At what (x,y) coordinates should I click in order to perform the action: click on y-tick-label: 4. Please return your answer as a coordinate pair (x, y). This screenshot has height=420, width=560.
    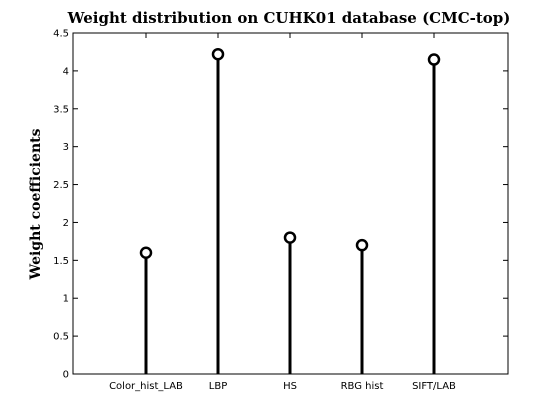
    Looking at the image, I should click on (66, 71).